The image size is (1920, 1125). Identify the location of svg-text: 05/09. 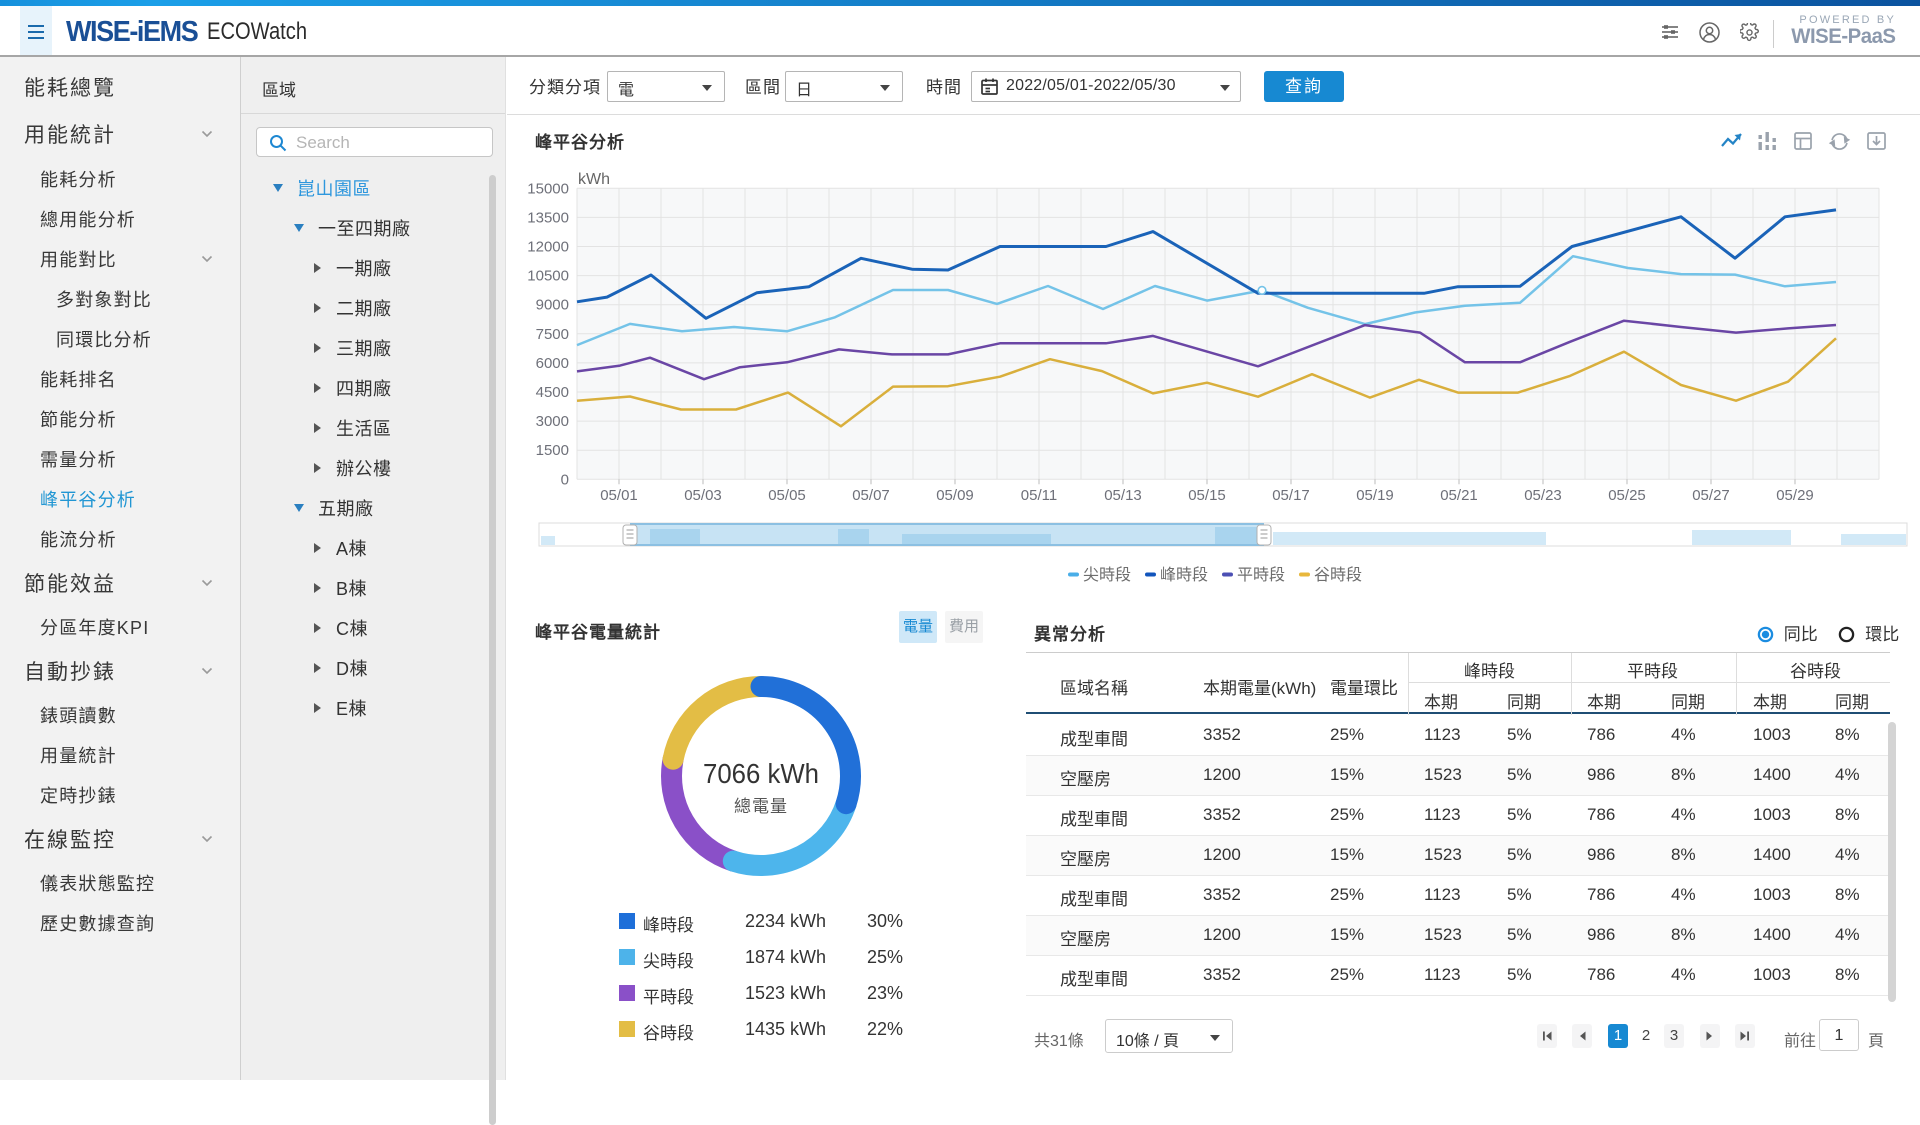
(955, 495).